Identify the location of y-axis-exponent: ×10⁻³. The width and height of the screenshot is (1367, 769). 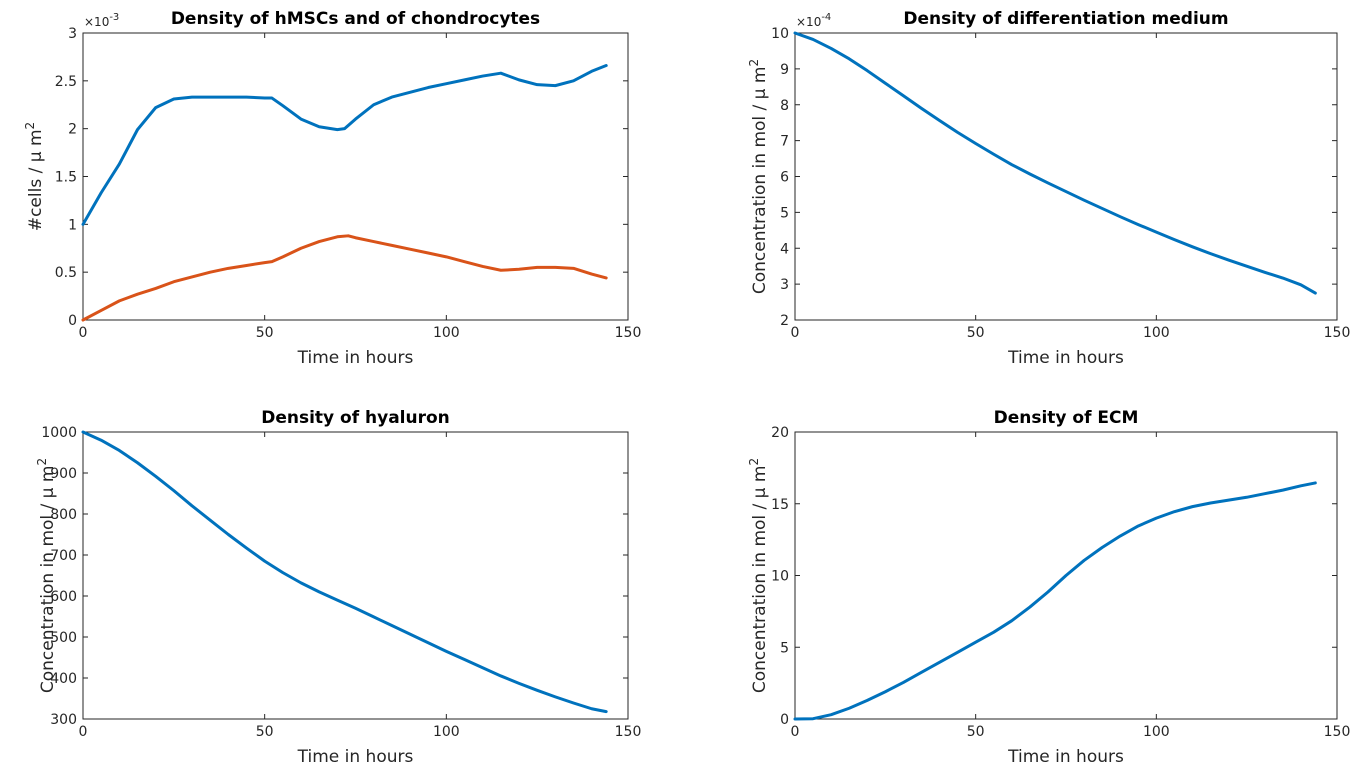
(101, 20).